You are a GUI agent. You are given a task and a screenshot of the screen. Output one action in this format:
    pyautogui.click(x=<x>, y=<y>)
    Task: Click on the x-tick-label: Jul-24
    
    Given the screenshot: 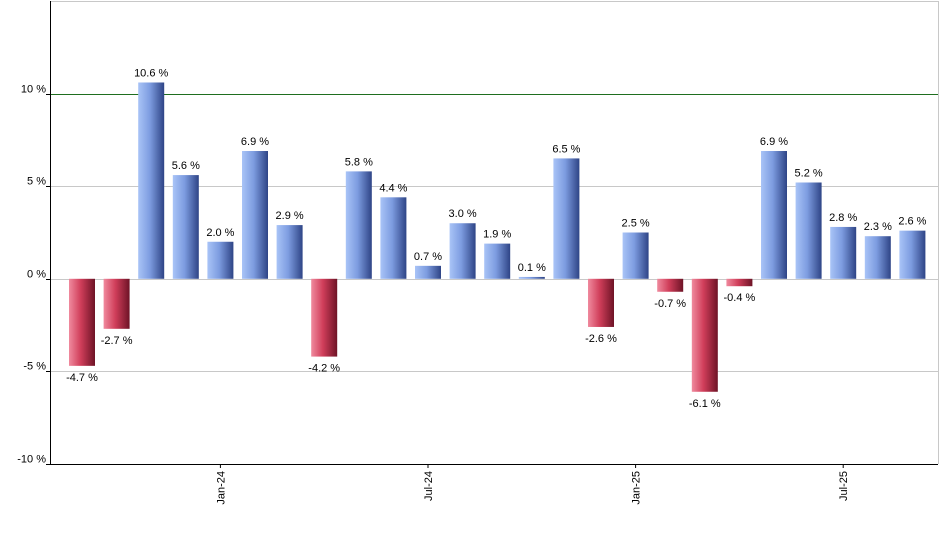 What is the action you would take?
    pyautogui.click(x=429, y=486)
    